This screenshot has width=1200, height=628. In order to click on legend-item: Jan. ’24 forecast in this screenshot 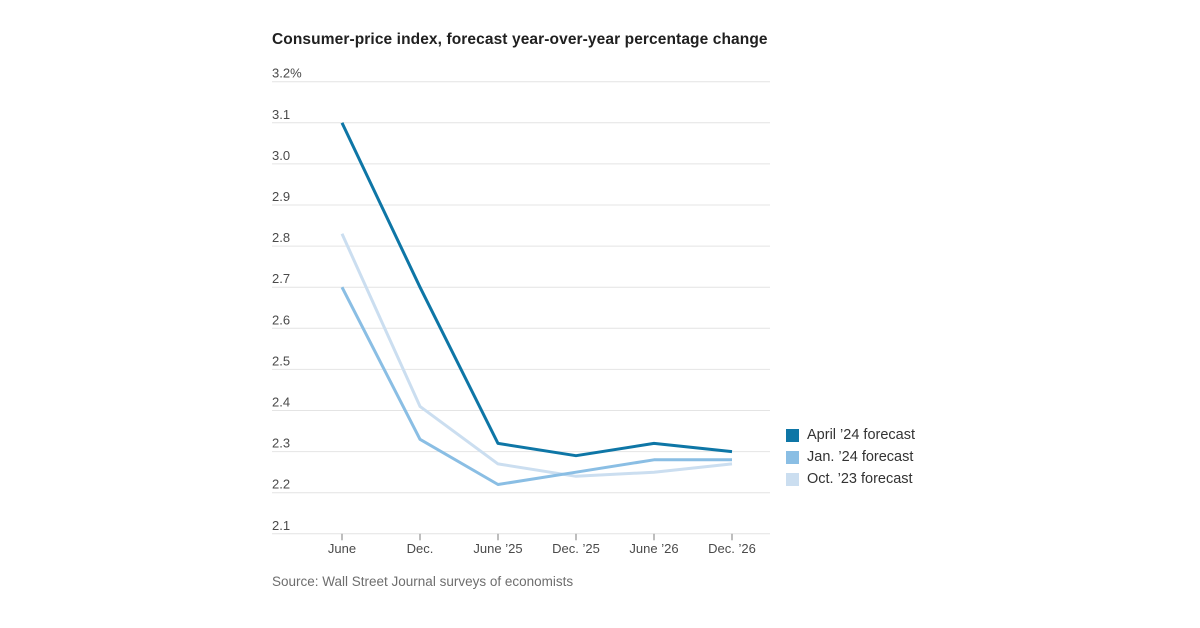, I will do `click(850, 457)`.